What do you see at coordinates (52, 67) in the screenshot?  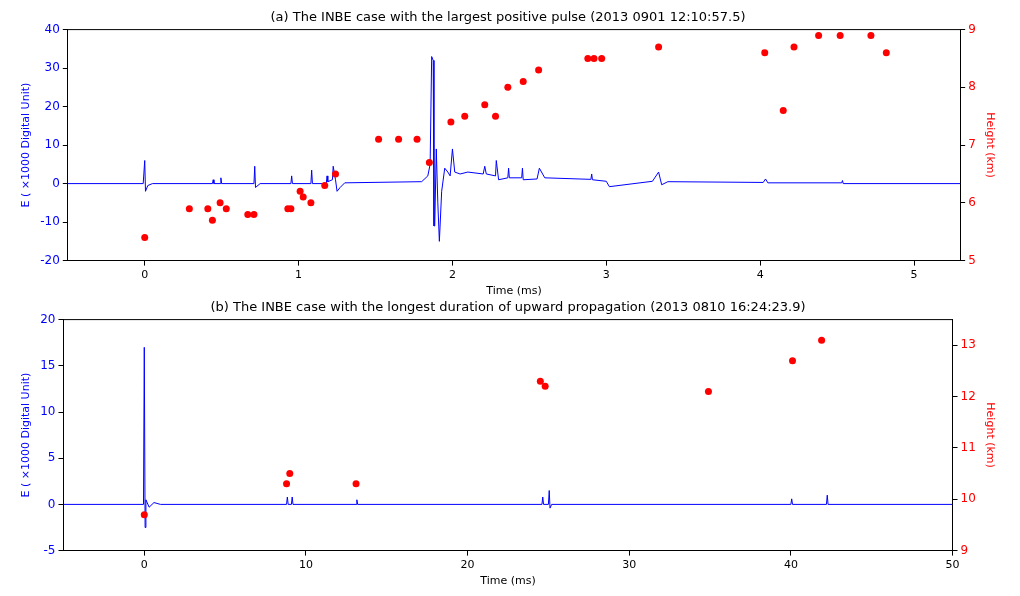 I see `y-tick-label: 30` at bounding box center [52, 67].